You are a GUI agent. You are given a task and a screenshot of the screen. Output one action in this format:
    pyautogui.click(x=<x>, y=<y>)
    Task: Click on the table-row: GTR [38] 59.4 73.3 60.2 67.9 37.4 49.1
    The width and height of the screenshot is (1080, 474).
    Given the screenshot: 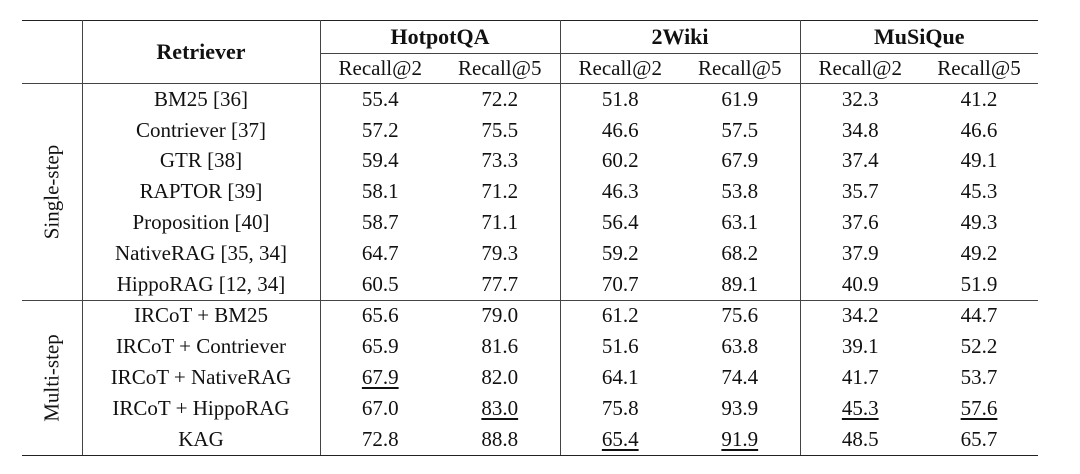 What is the action you would take?
    pyautogui.click(x=530, y=161)
    